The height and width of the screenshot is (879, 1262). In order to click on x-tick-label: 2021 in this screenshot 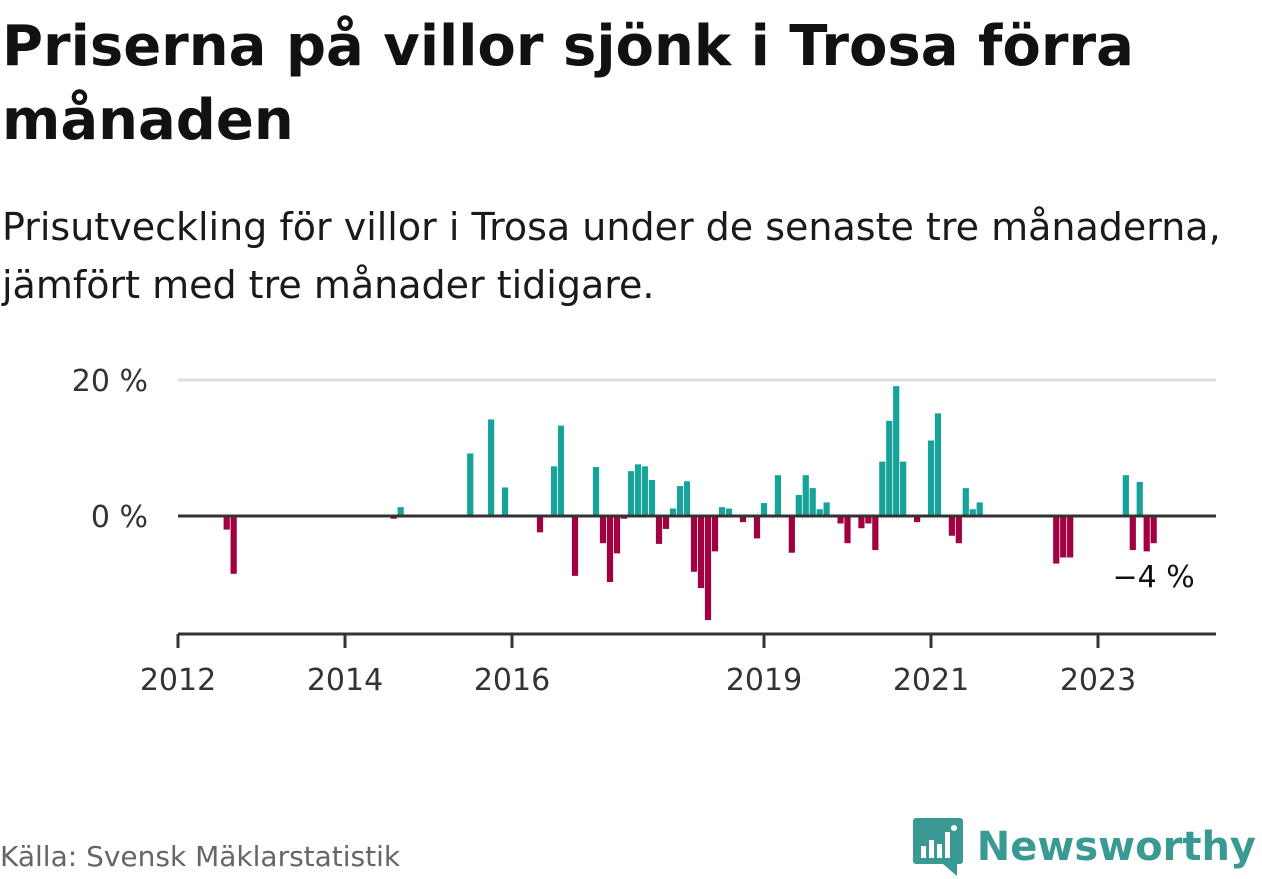, I will do `click(931, 680)`.